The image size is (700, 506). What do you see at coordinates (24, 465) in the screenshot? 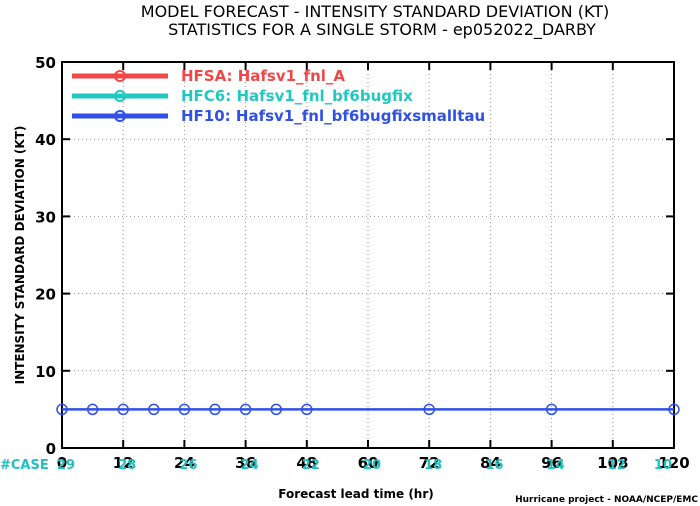
I see `case-label: #CASE` at bounding box center [24, 465].